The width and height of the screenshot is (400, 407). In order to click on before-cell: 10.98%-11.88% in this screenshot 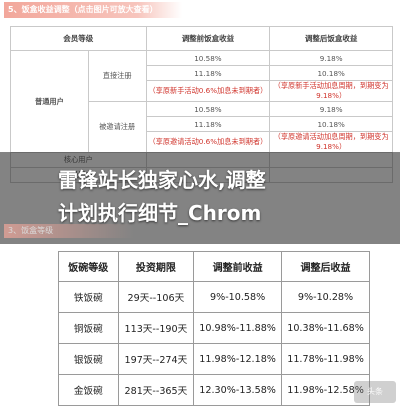, I will do `click(238, 328)`.